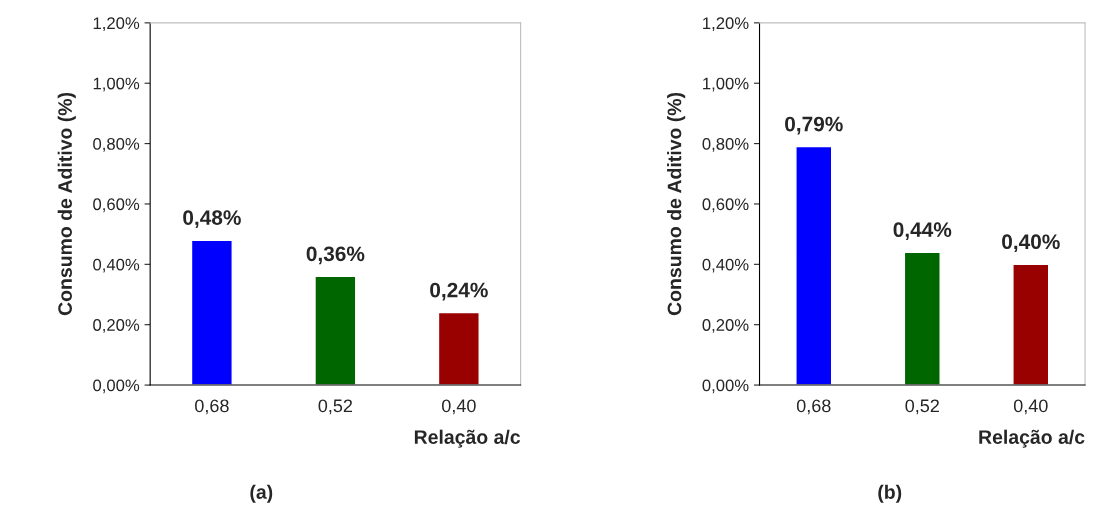  Describe the element at coordinates (335, 255) in the screenshot. I see `data-label: 0,36%` at that location.